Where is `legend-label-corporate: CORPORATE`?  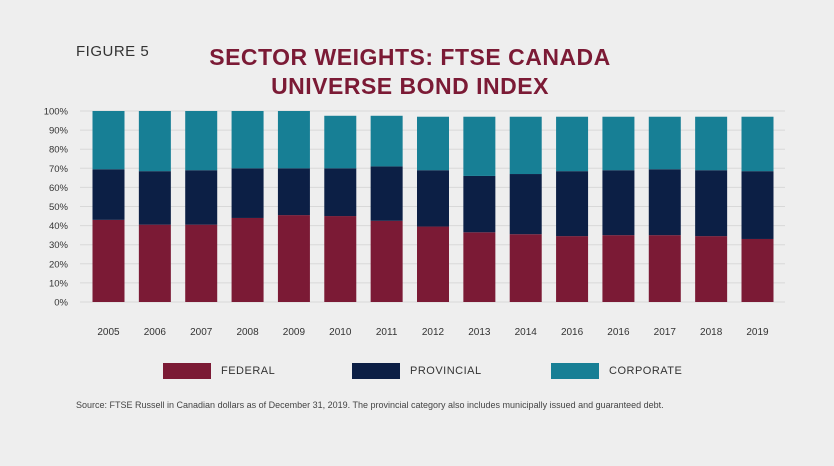 legend-label-corporate: CORPORATE is located at coordinates (646, 371).